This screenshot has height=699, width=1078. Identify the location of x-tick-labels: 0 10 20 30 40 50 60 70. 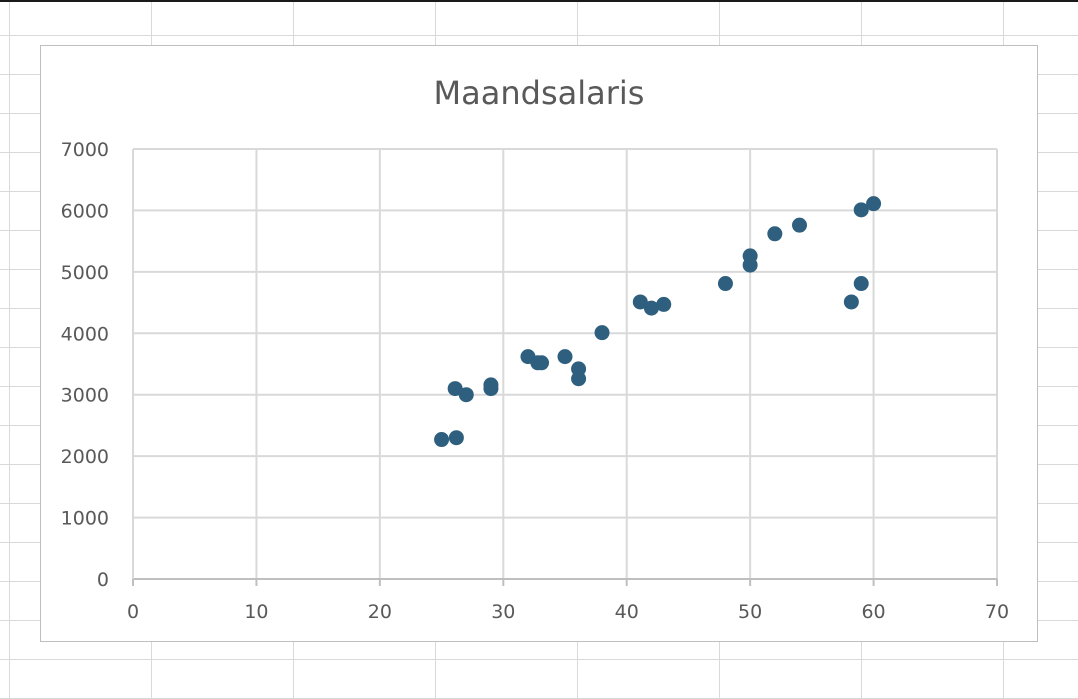
(568, 612).